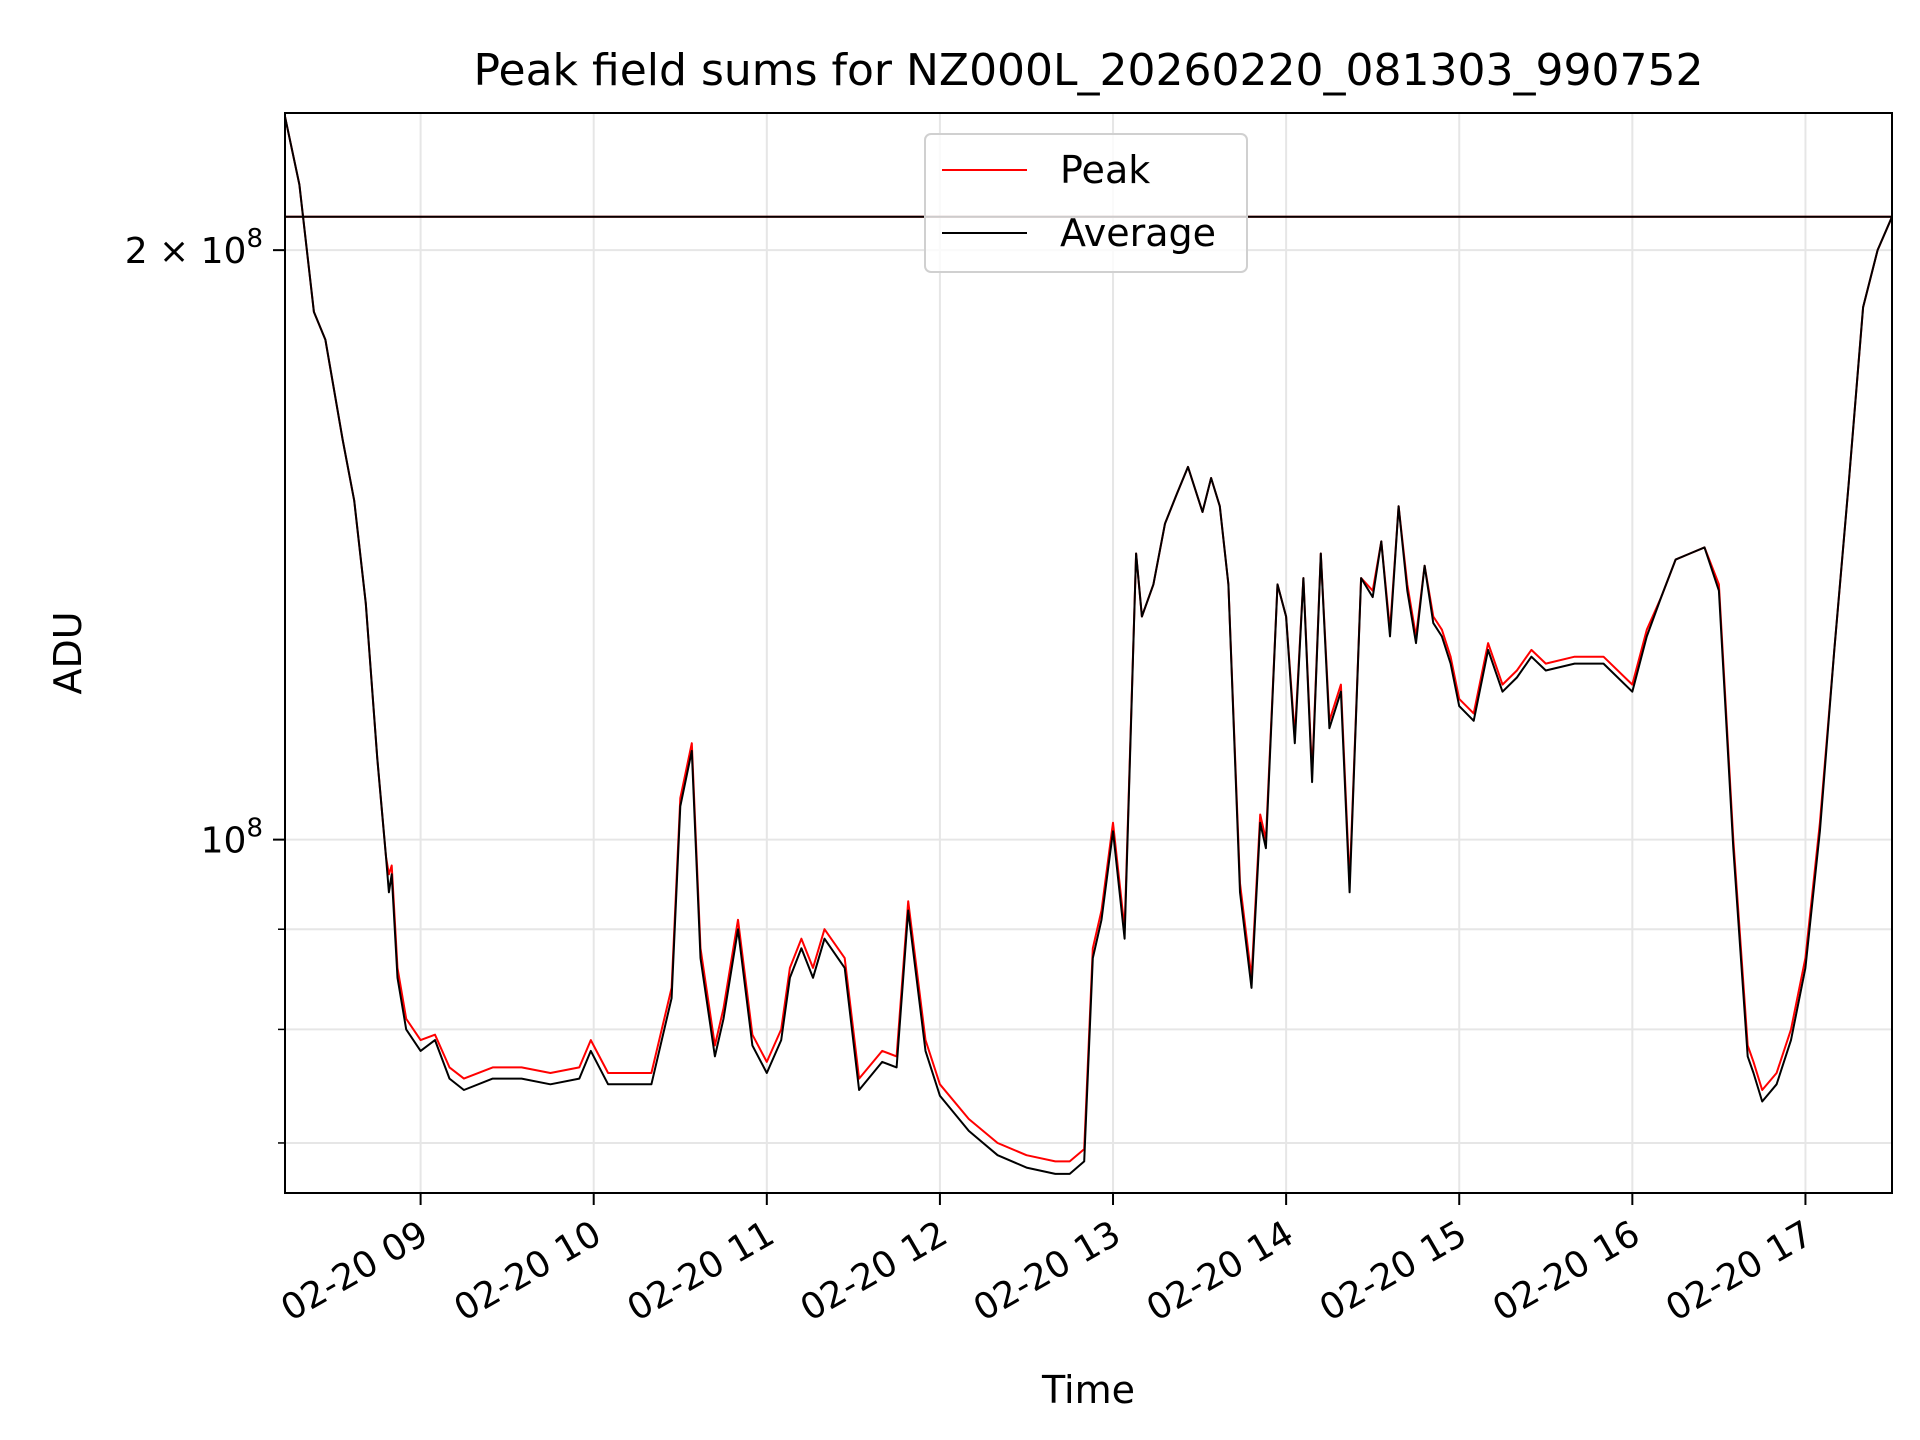 The height and width of the screenshot is (1440, 1920). I want to click on legend-box, so click(1086, 203).